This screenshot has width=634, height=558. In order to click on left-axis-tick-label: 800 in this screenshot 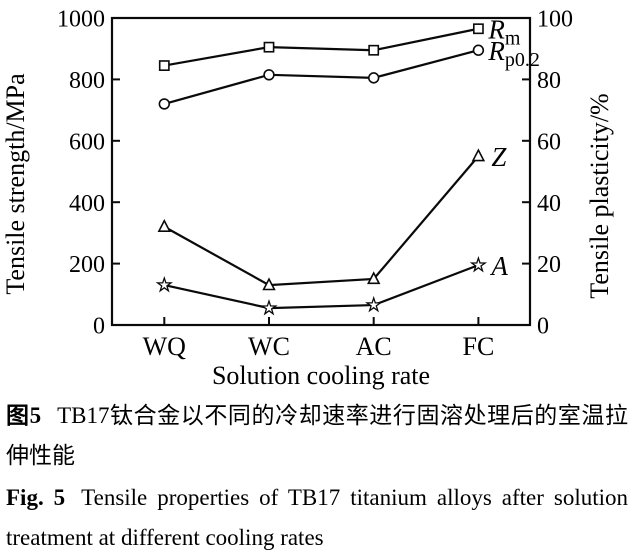, I will do `click(87, 81)`.